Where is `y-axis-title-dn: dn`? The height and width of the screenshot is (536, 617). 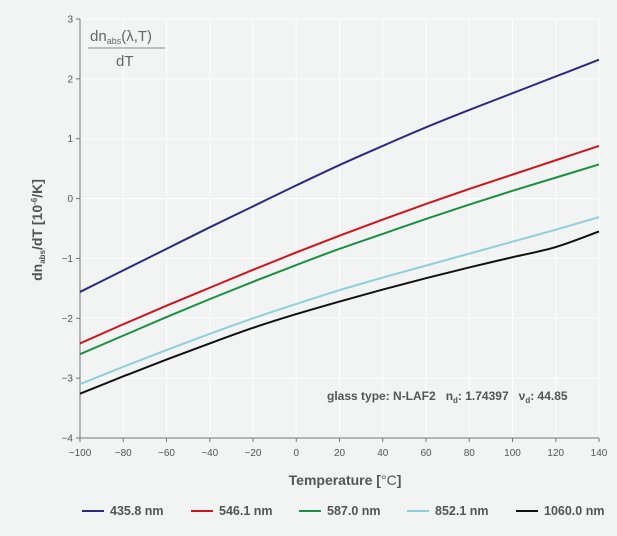
y-axis-title-dn: dn is located at coordinates (37, 272).